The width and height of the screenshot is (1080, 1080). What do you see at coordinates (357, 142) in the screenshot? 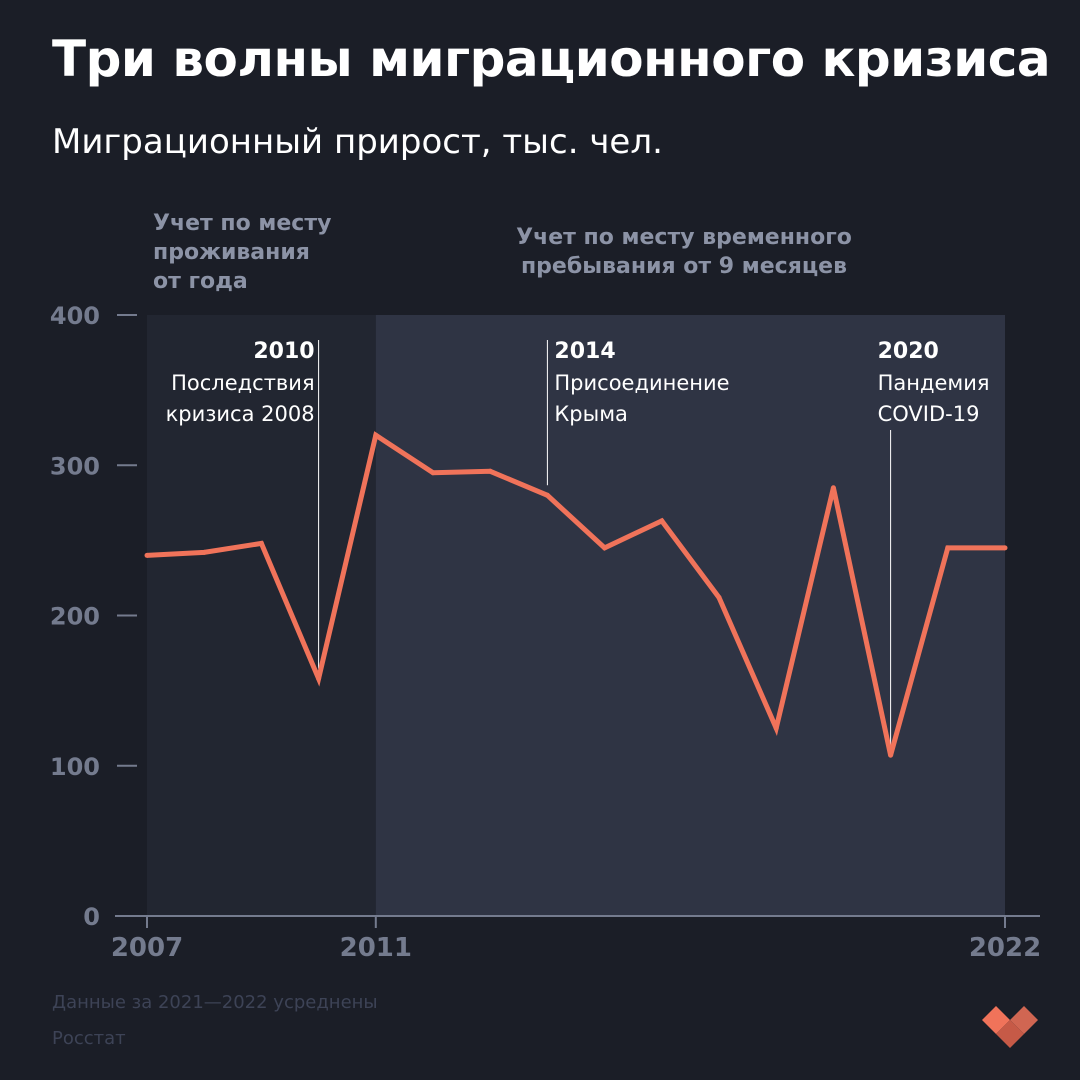
I see `page-subtitle: Миграционный прирост, тыс. чел.` at bounding box center [357, 142].